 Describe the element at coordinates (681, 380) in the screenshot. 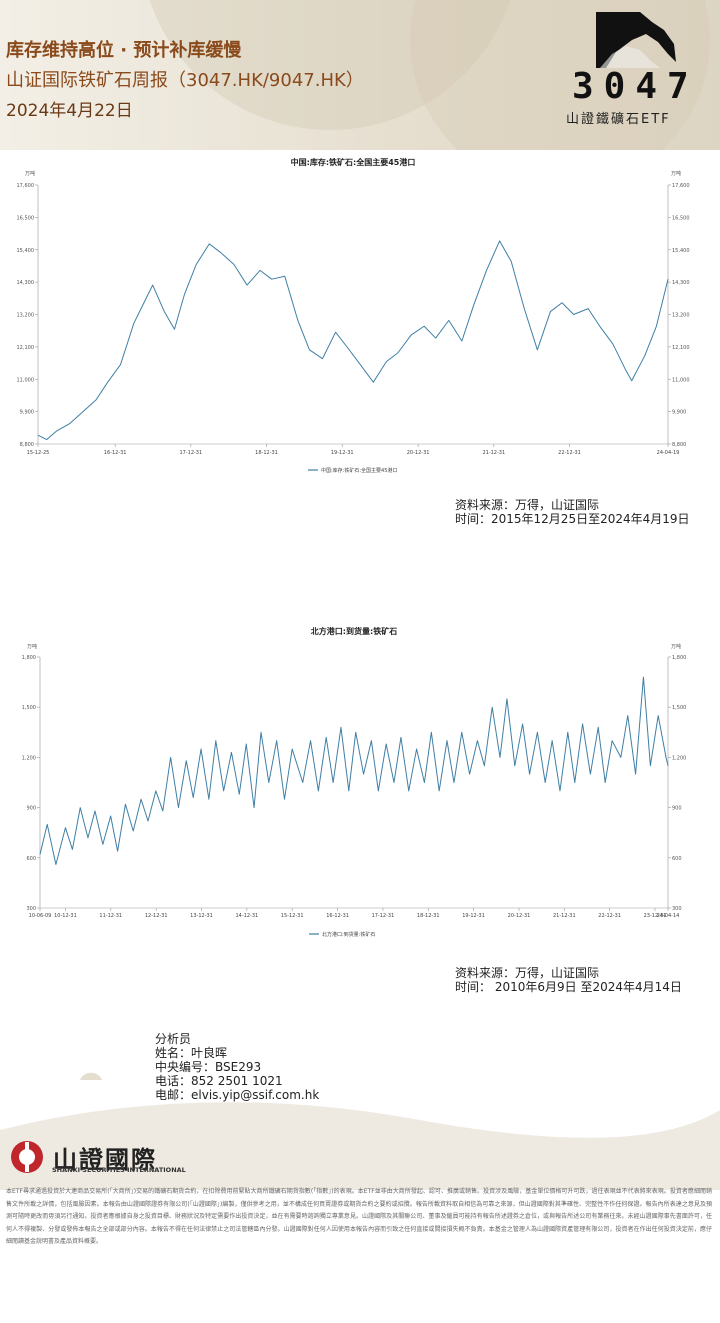

I see `y2-tick-label: 11,000` at that location.